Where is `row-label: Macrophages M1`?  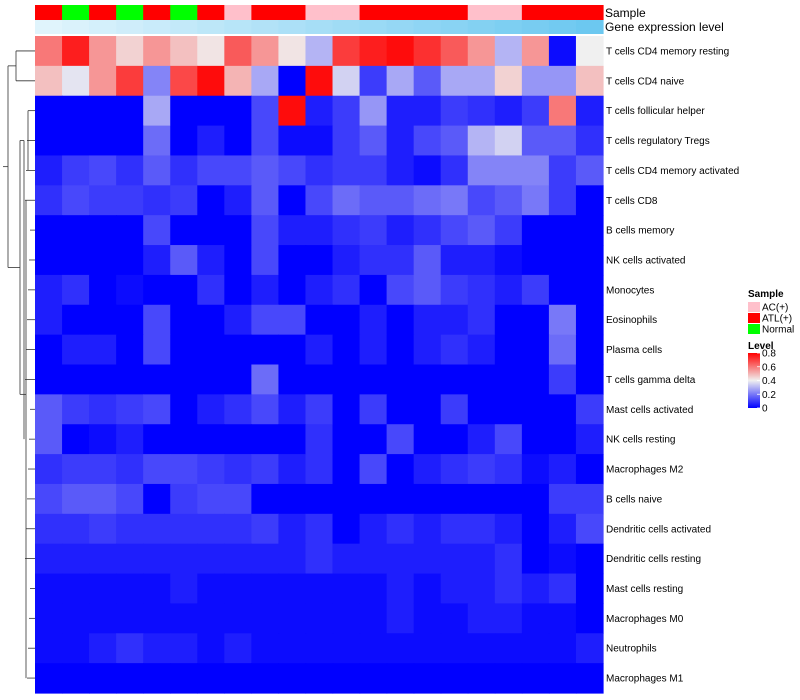 row-label: Macrophages M1 is located at coordinates (645, 679).